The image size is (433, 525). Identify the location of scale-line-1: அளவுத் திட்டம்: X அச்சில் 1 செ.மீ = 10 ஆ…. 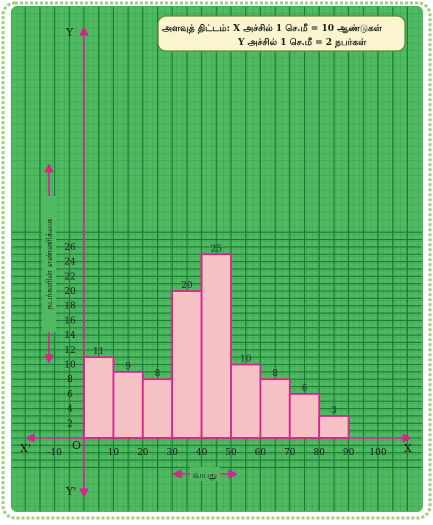
(272, 28).